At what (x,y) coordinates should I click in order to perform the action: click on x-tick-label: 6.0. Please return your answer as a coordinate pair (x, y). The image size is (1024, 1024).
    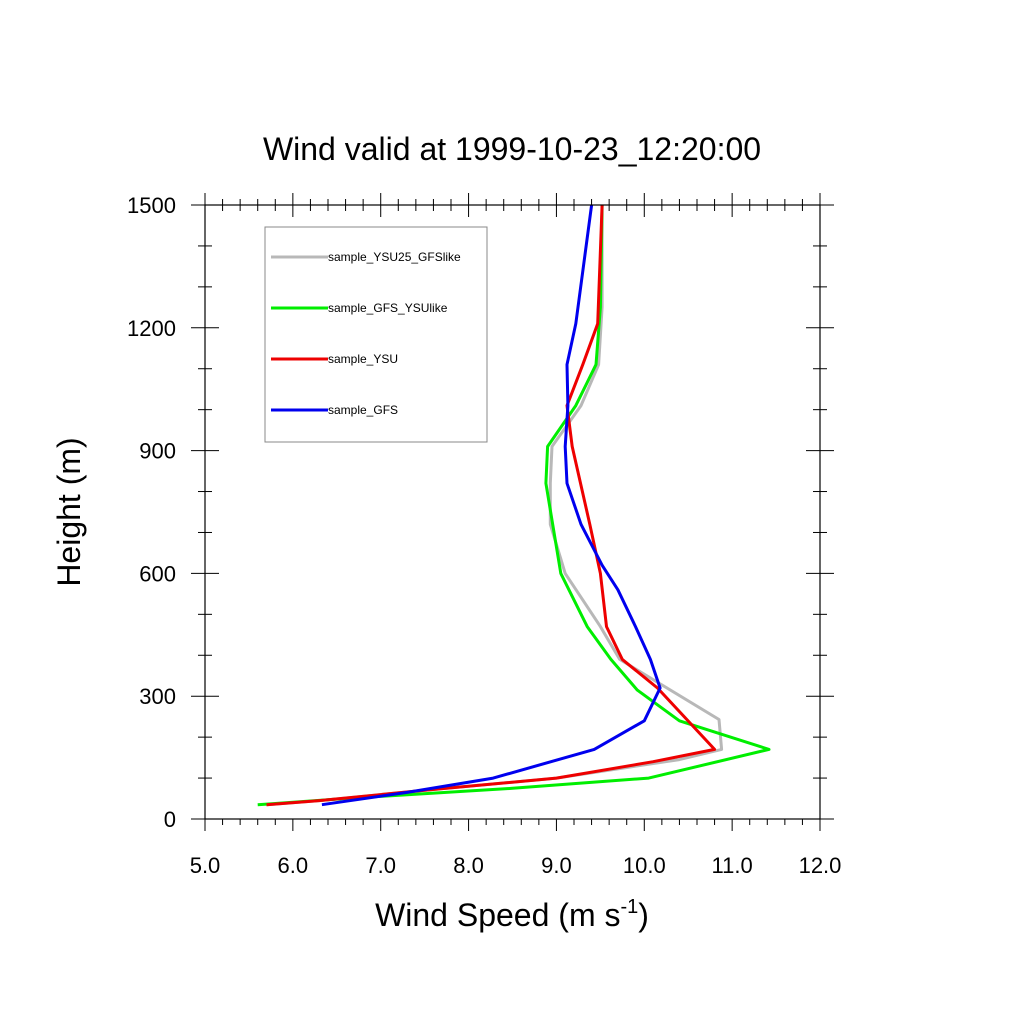
    Looking at the image, I should click on (293, 865).